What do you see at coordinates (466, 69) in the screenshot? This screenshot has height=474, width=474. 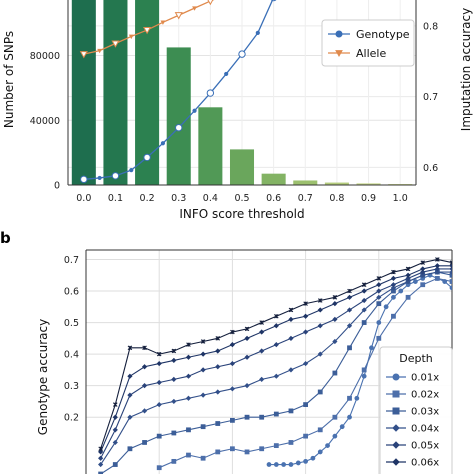 I see `a-y2-axis-label: Imputation accuracy` at bounding box center [466, 69].